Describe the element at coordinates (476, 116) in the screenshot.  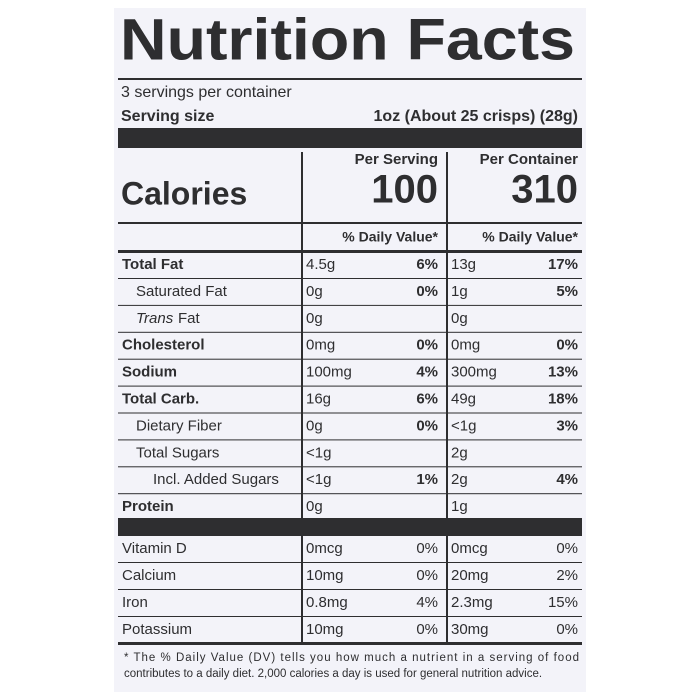
I see `serving-size: 1oz (About 25 crisps) (28g)` at that location.